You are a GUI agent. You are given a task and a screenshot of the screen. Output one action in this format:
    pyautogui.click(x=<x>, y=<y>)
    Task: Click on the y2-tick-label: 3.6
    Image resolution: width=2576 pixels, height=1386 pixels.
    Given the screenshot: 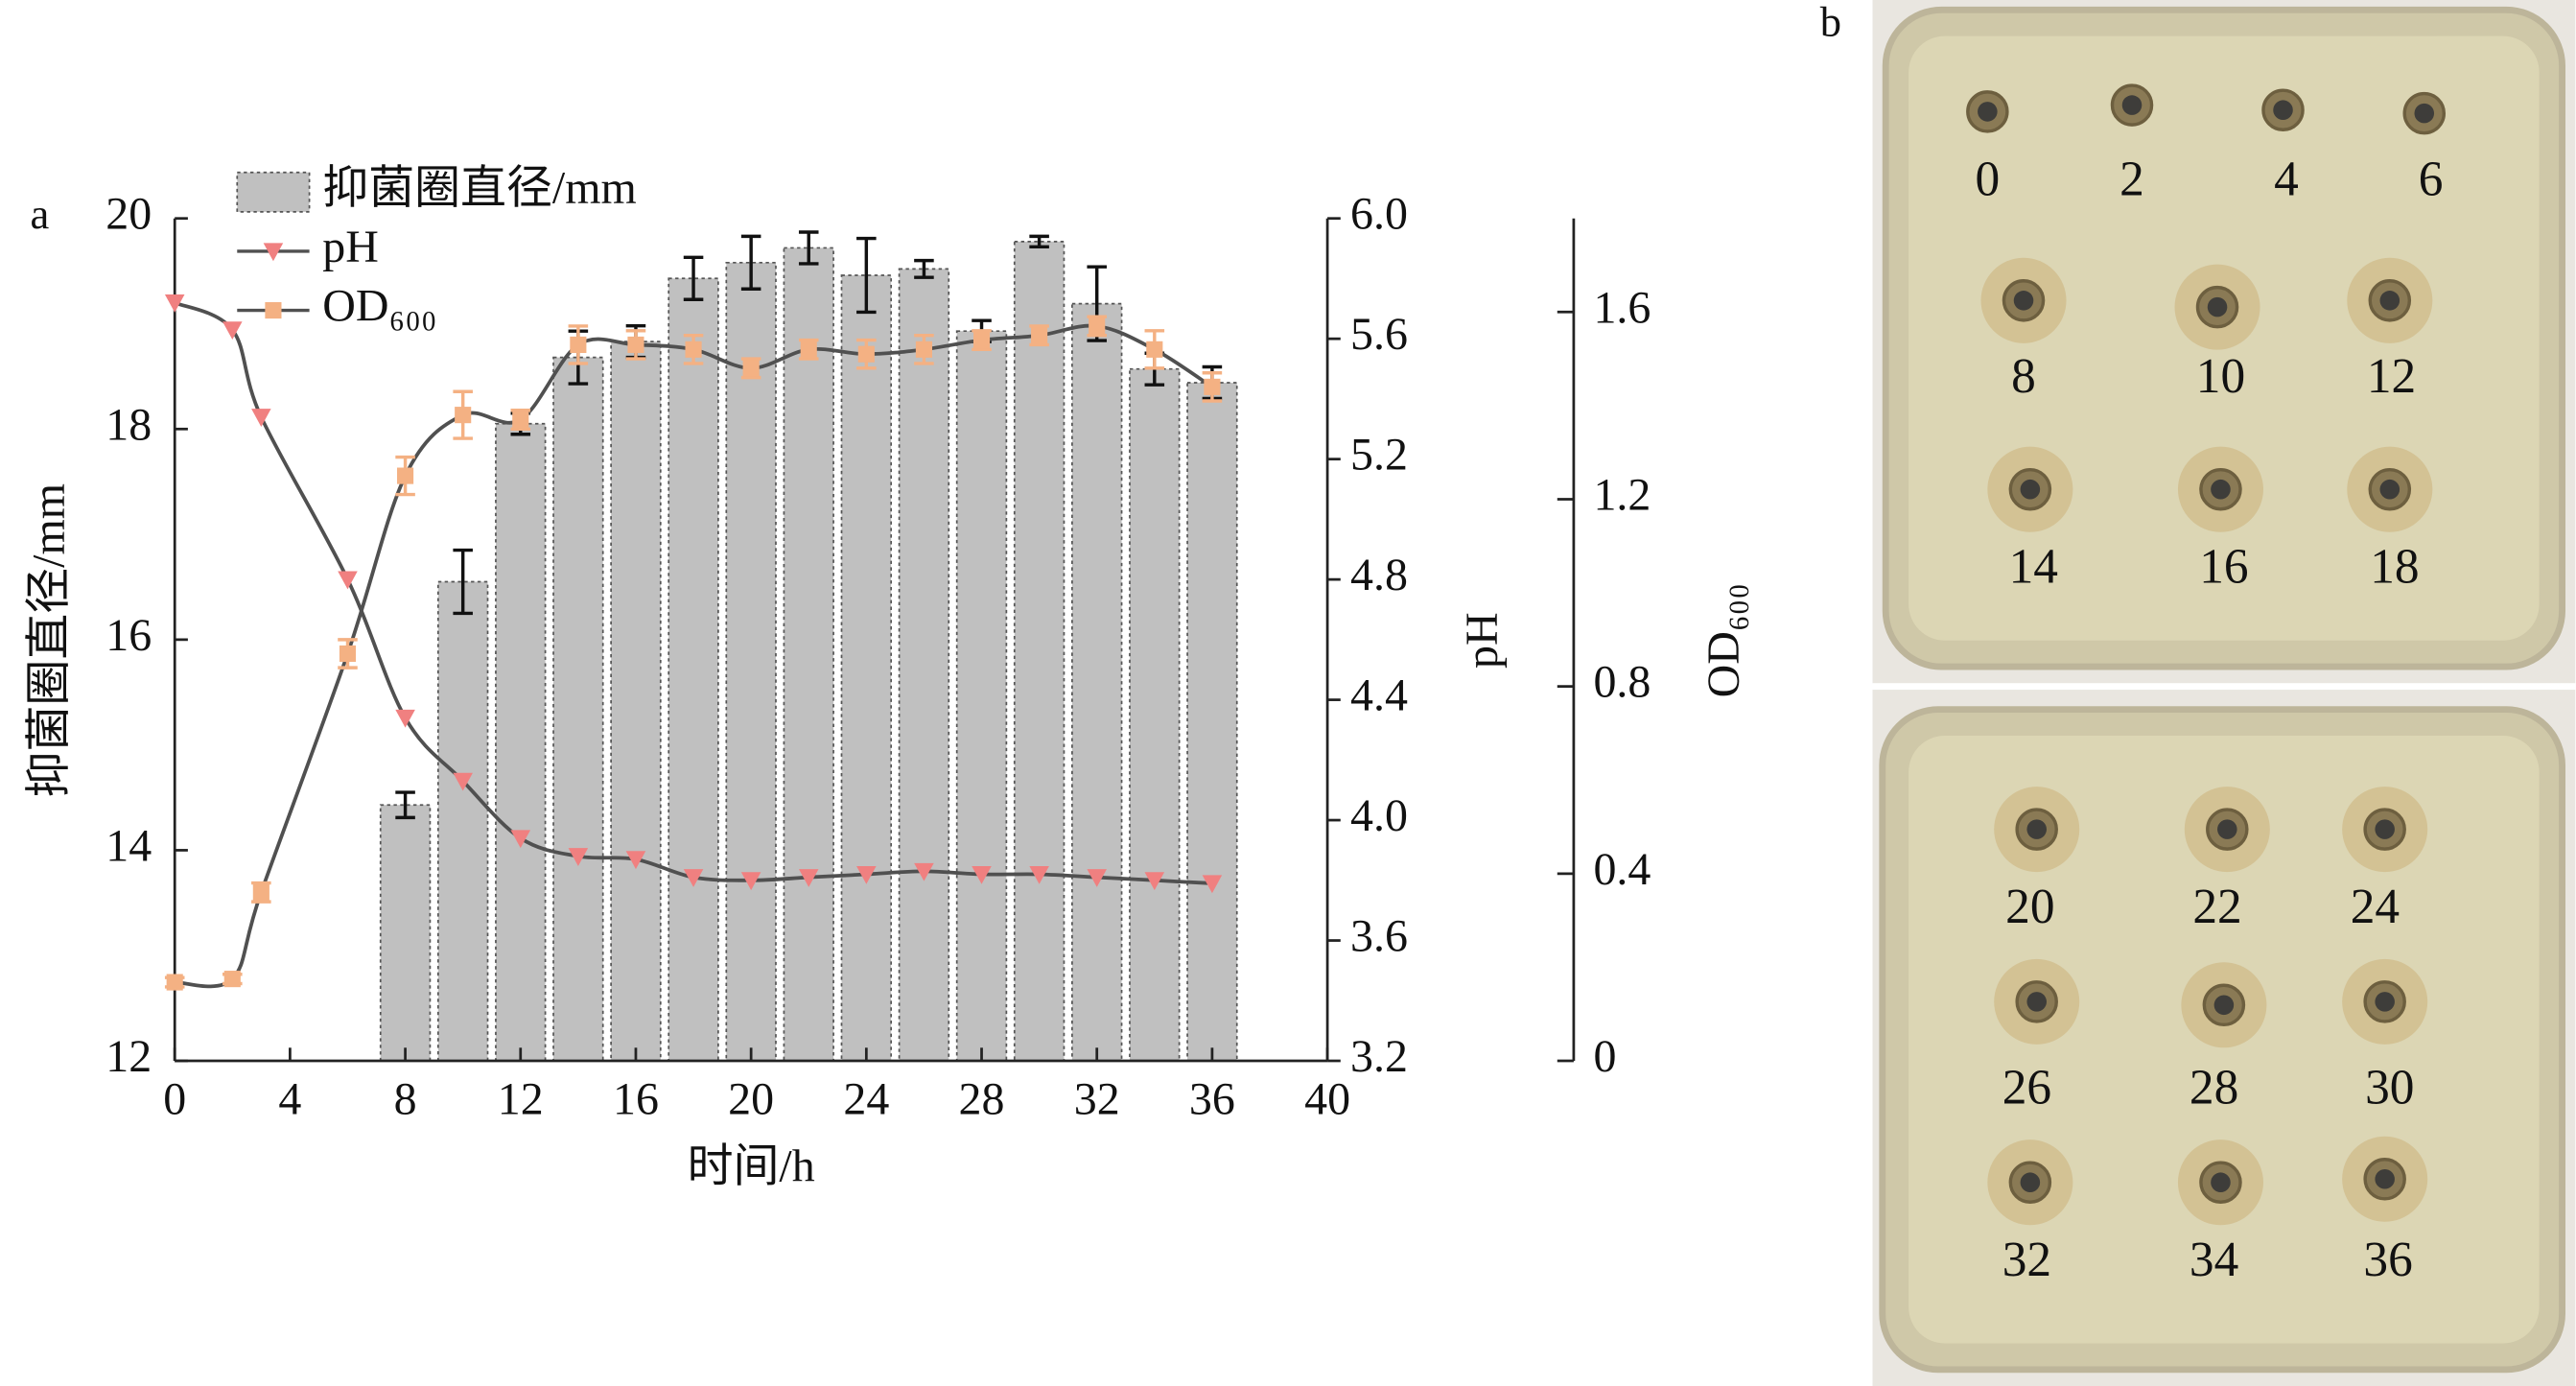 What is the action you would take?
    pyautogui.click(x=1379, y=936)
    